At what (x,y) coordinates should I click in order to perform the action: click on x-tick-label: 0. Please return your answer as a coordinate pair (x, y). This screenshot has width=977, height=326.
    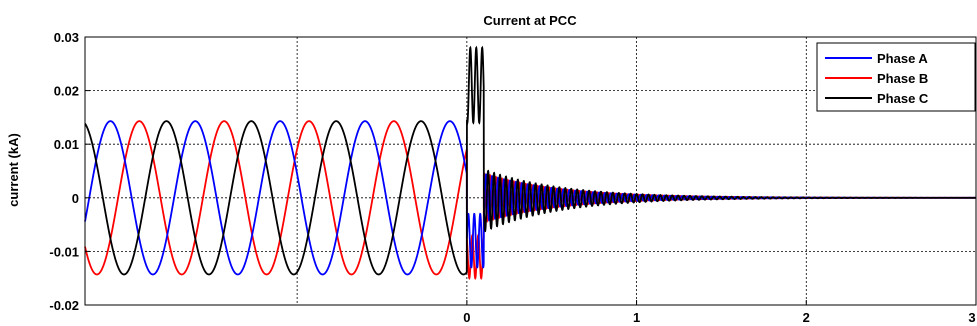
    Looking at the image, I should click on (466, 317).